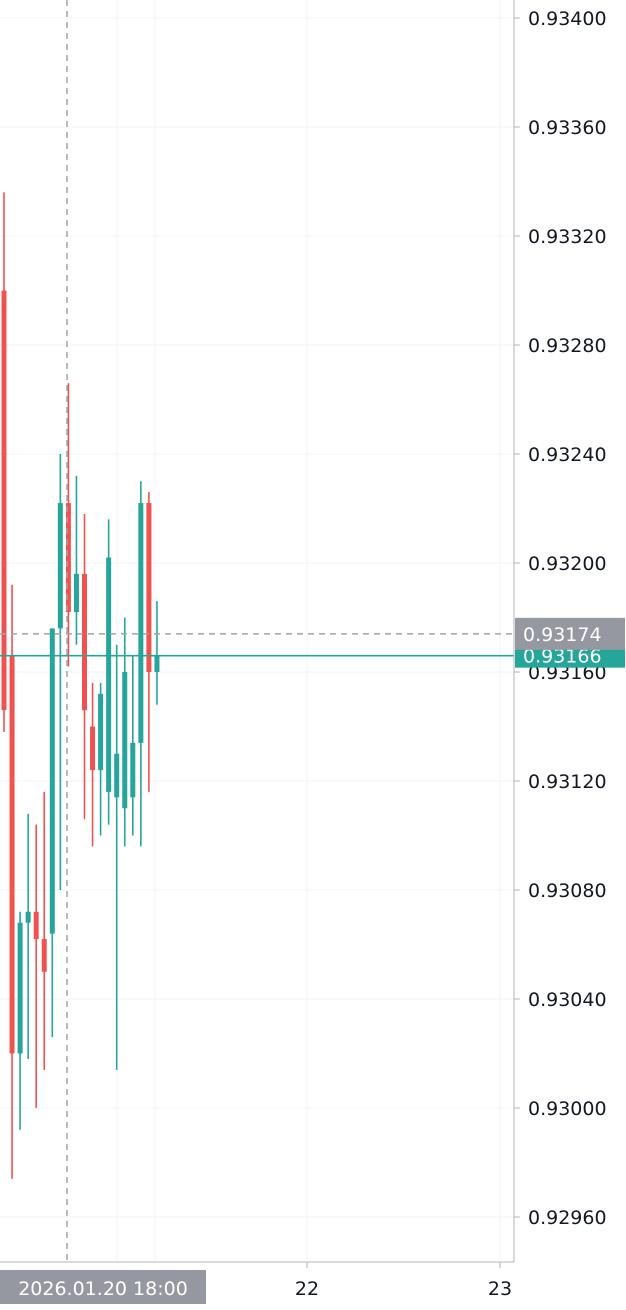  What do you see at coordinates (567, 237) in the screenshot?
I see `price-tick-label: 0.93320` at bounding box center [567, 237].